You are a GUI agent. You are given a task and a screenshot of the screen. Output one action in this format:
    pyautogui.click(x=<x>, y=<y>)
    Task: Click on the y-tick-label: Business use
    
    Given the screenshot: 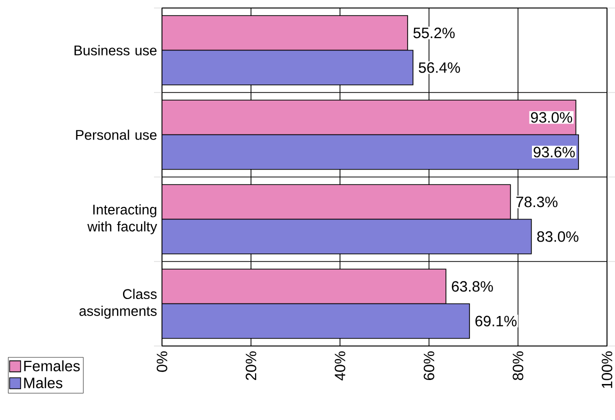 What is the action you would take?
    pyautogui.click(x=115, y=50)
    